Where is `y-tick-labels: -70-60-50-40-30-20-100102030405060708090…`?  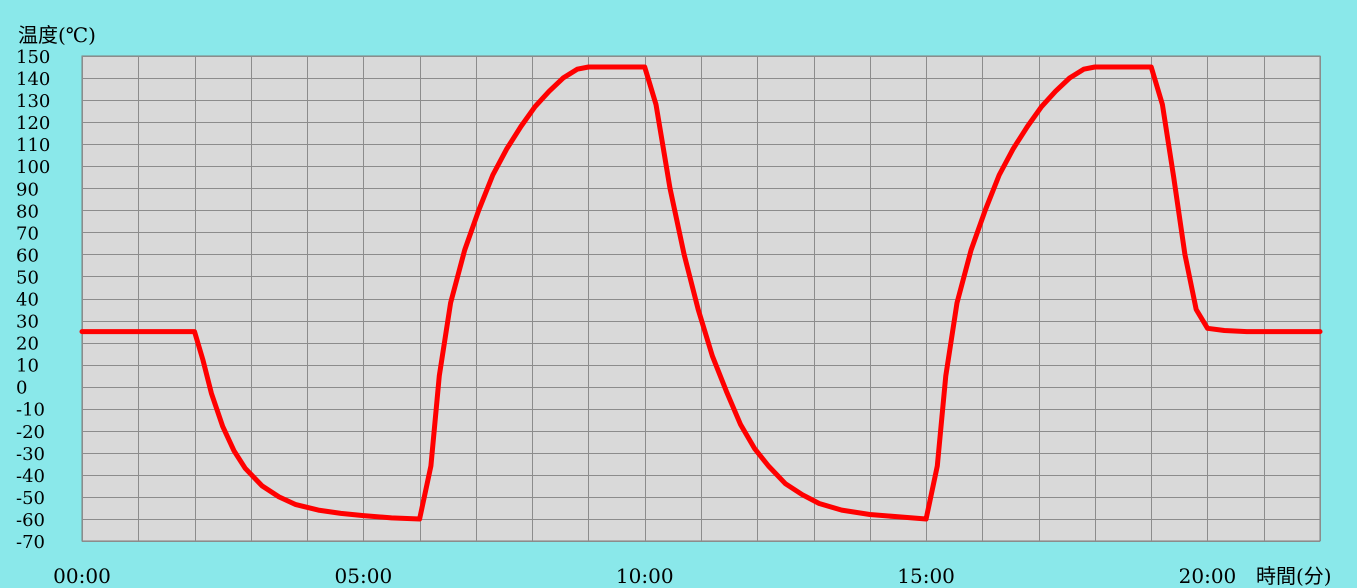
y-tick-labels: -70-60-50-40-30-20-100102030405060708090… is located at coordinates (33, 300).